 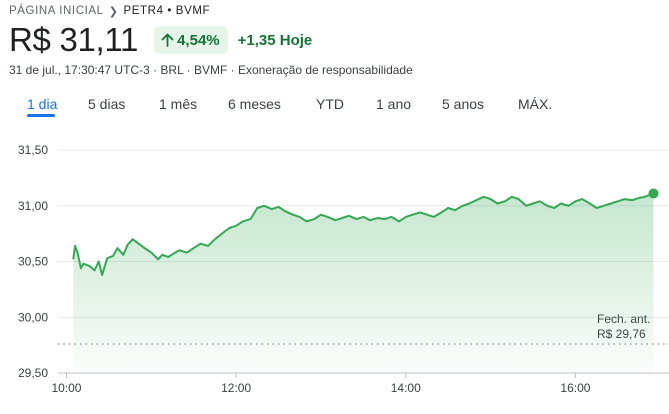 What do you see at coordinates (56, 11) in the screenshot?
I see `breadcrumb-home-link: PÁGINA INICIAL` at bounding box center [56, 11].